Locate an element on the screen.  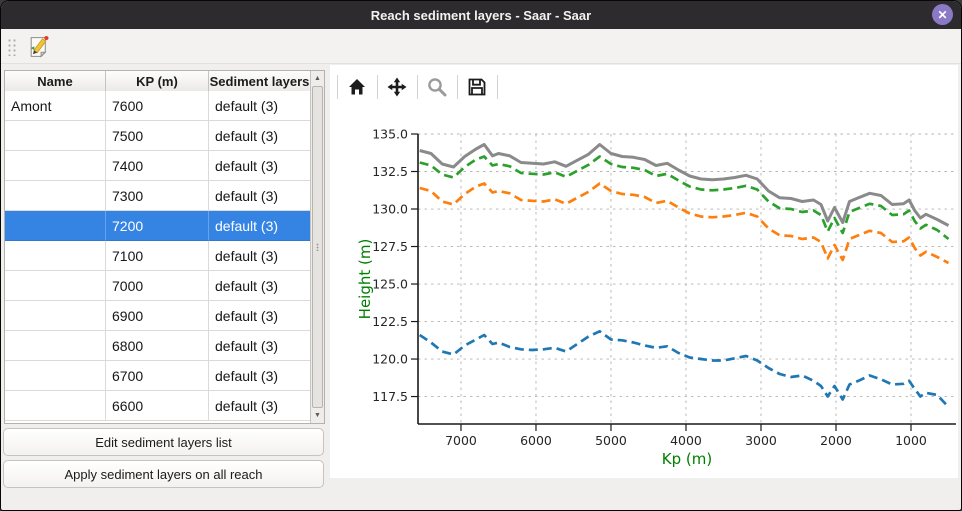
blue-dashed-line is located at coordinates (684, 368).